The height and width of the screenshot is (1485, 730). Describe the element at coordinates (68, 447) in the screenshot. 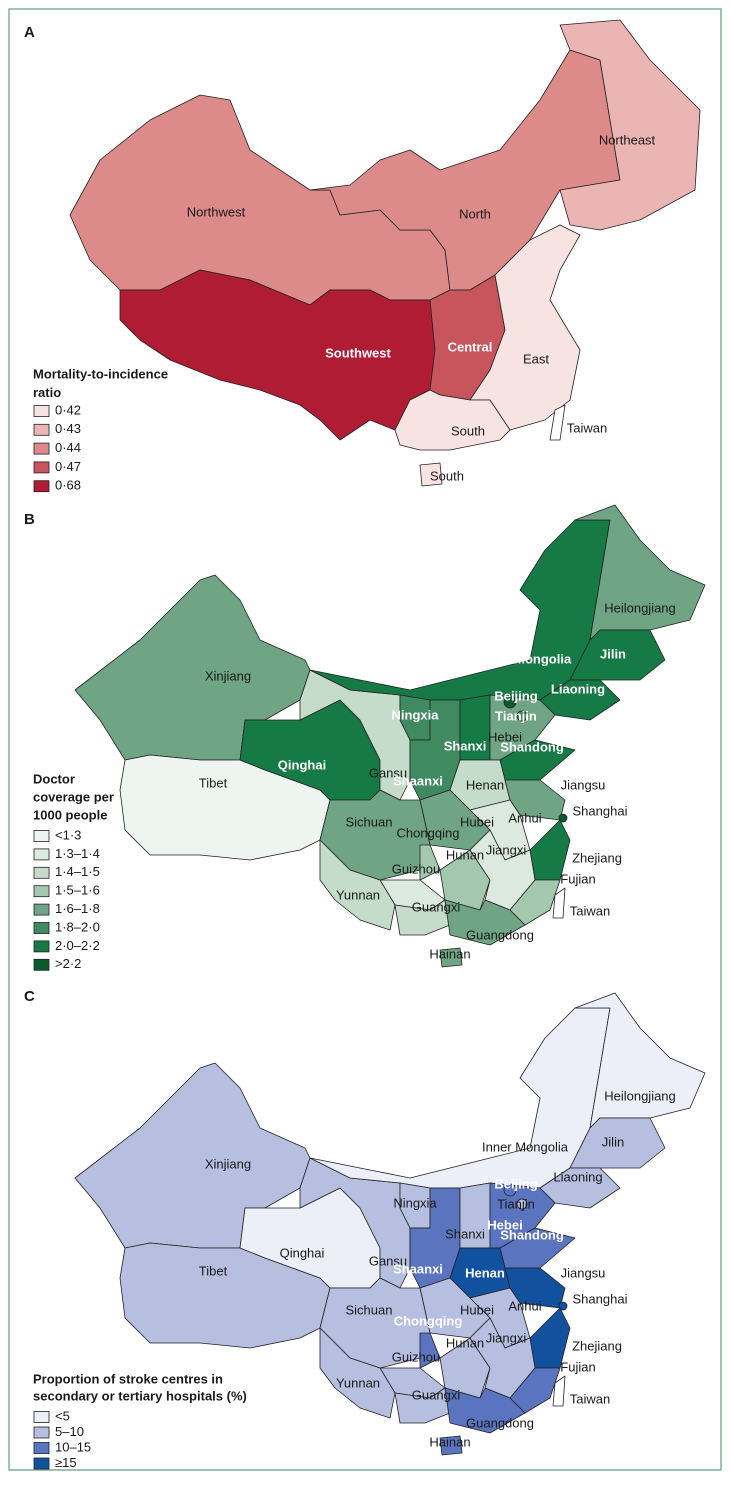

I see `legend-label: 0·44` at that location.